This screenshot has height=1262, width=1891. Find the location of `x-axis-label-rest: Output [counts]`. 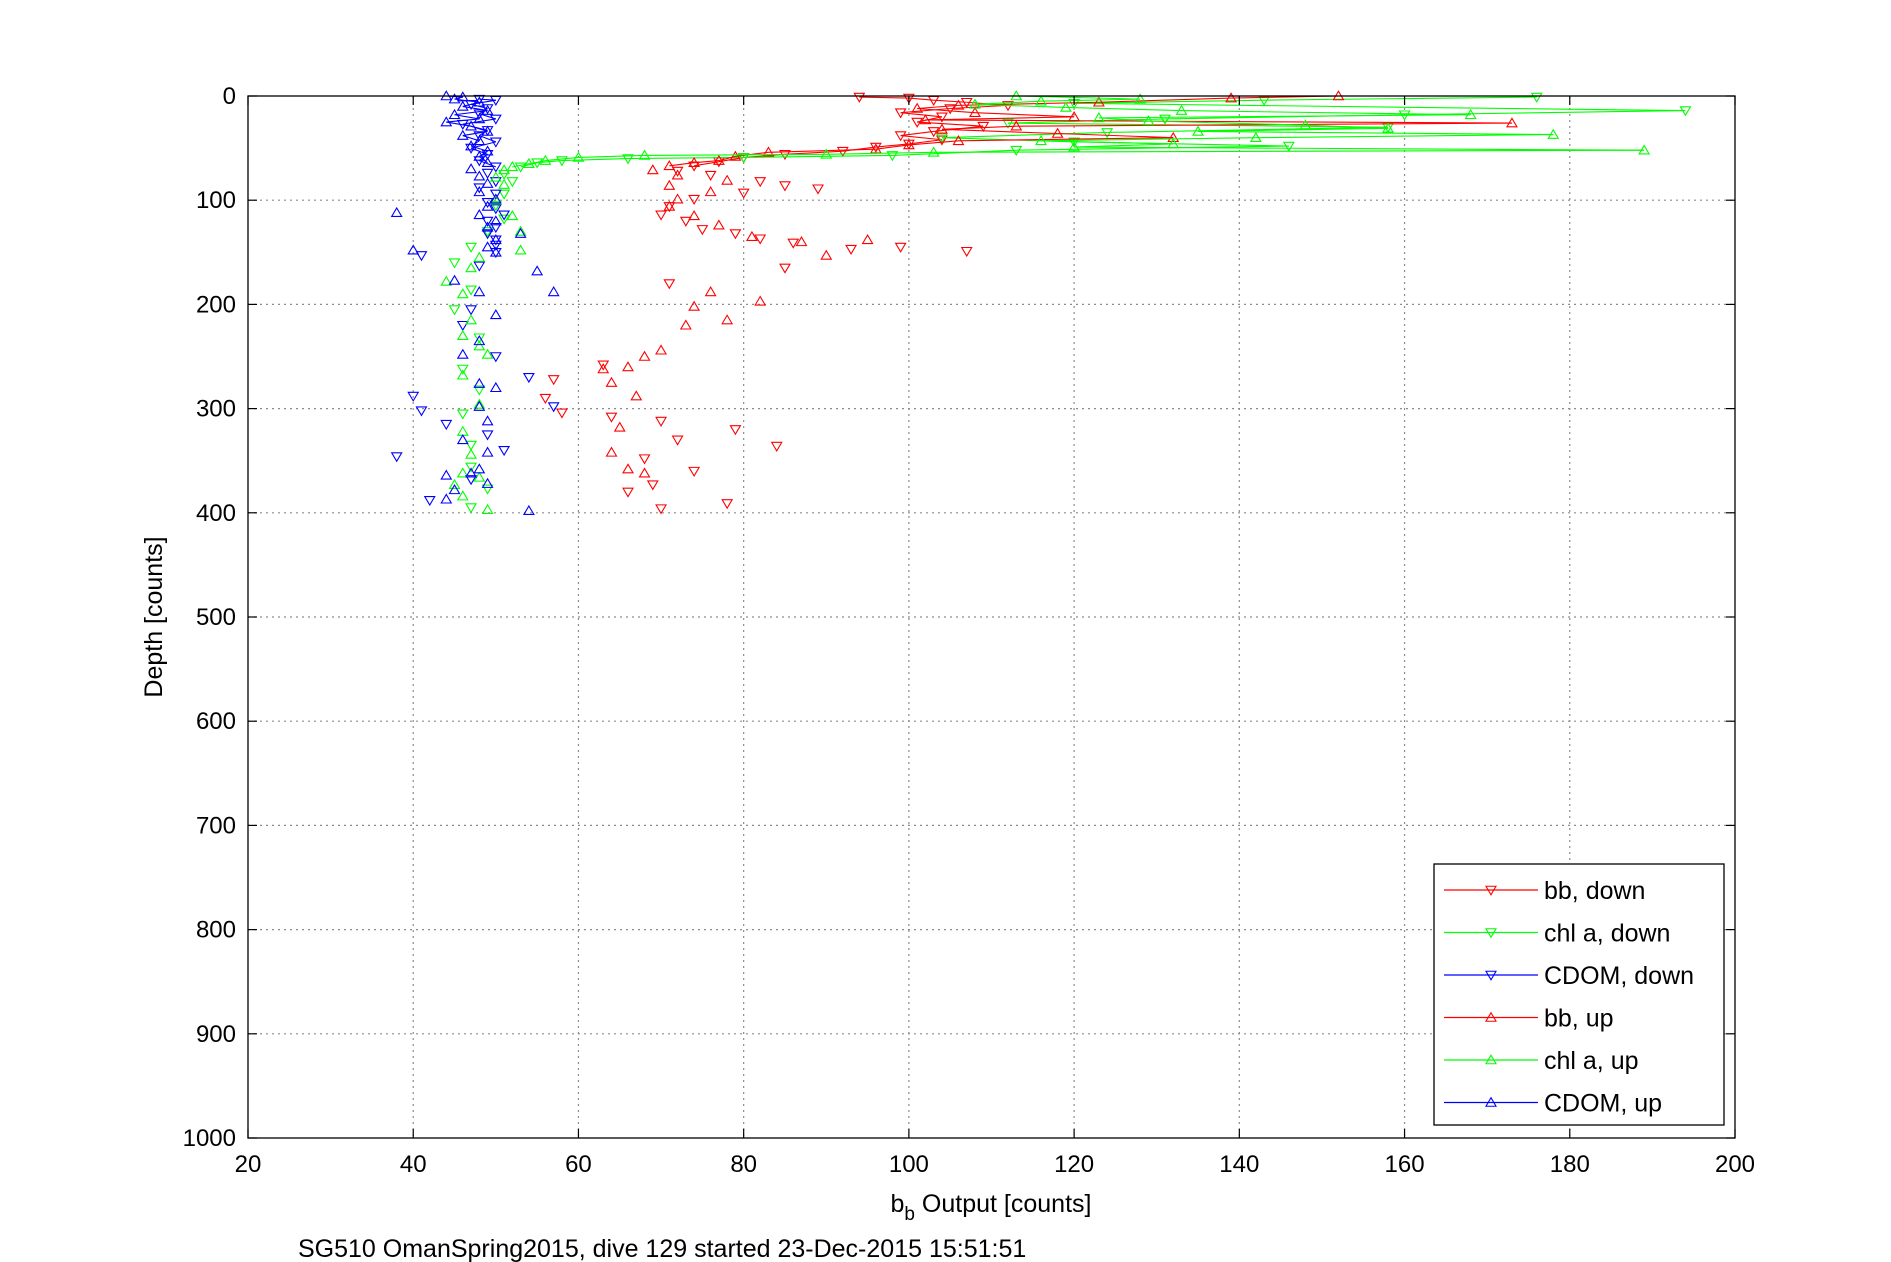

x-axis-label-rest: Output [counts] is located at coordinates (1003, 1204).